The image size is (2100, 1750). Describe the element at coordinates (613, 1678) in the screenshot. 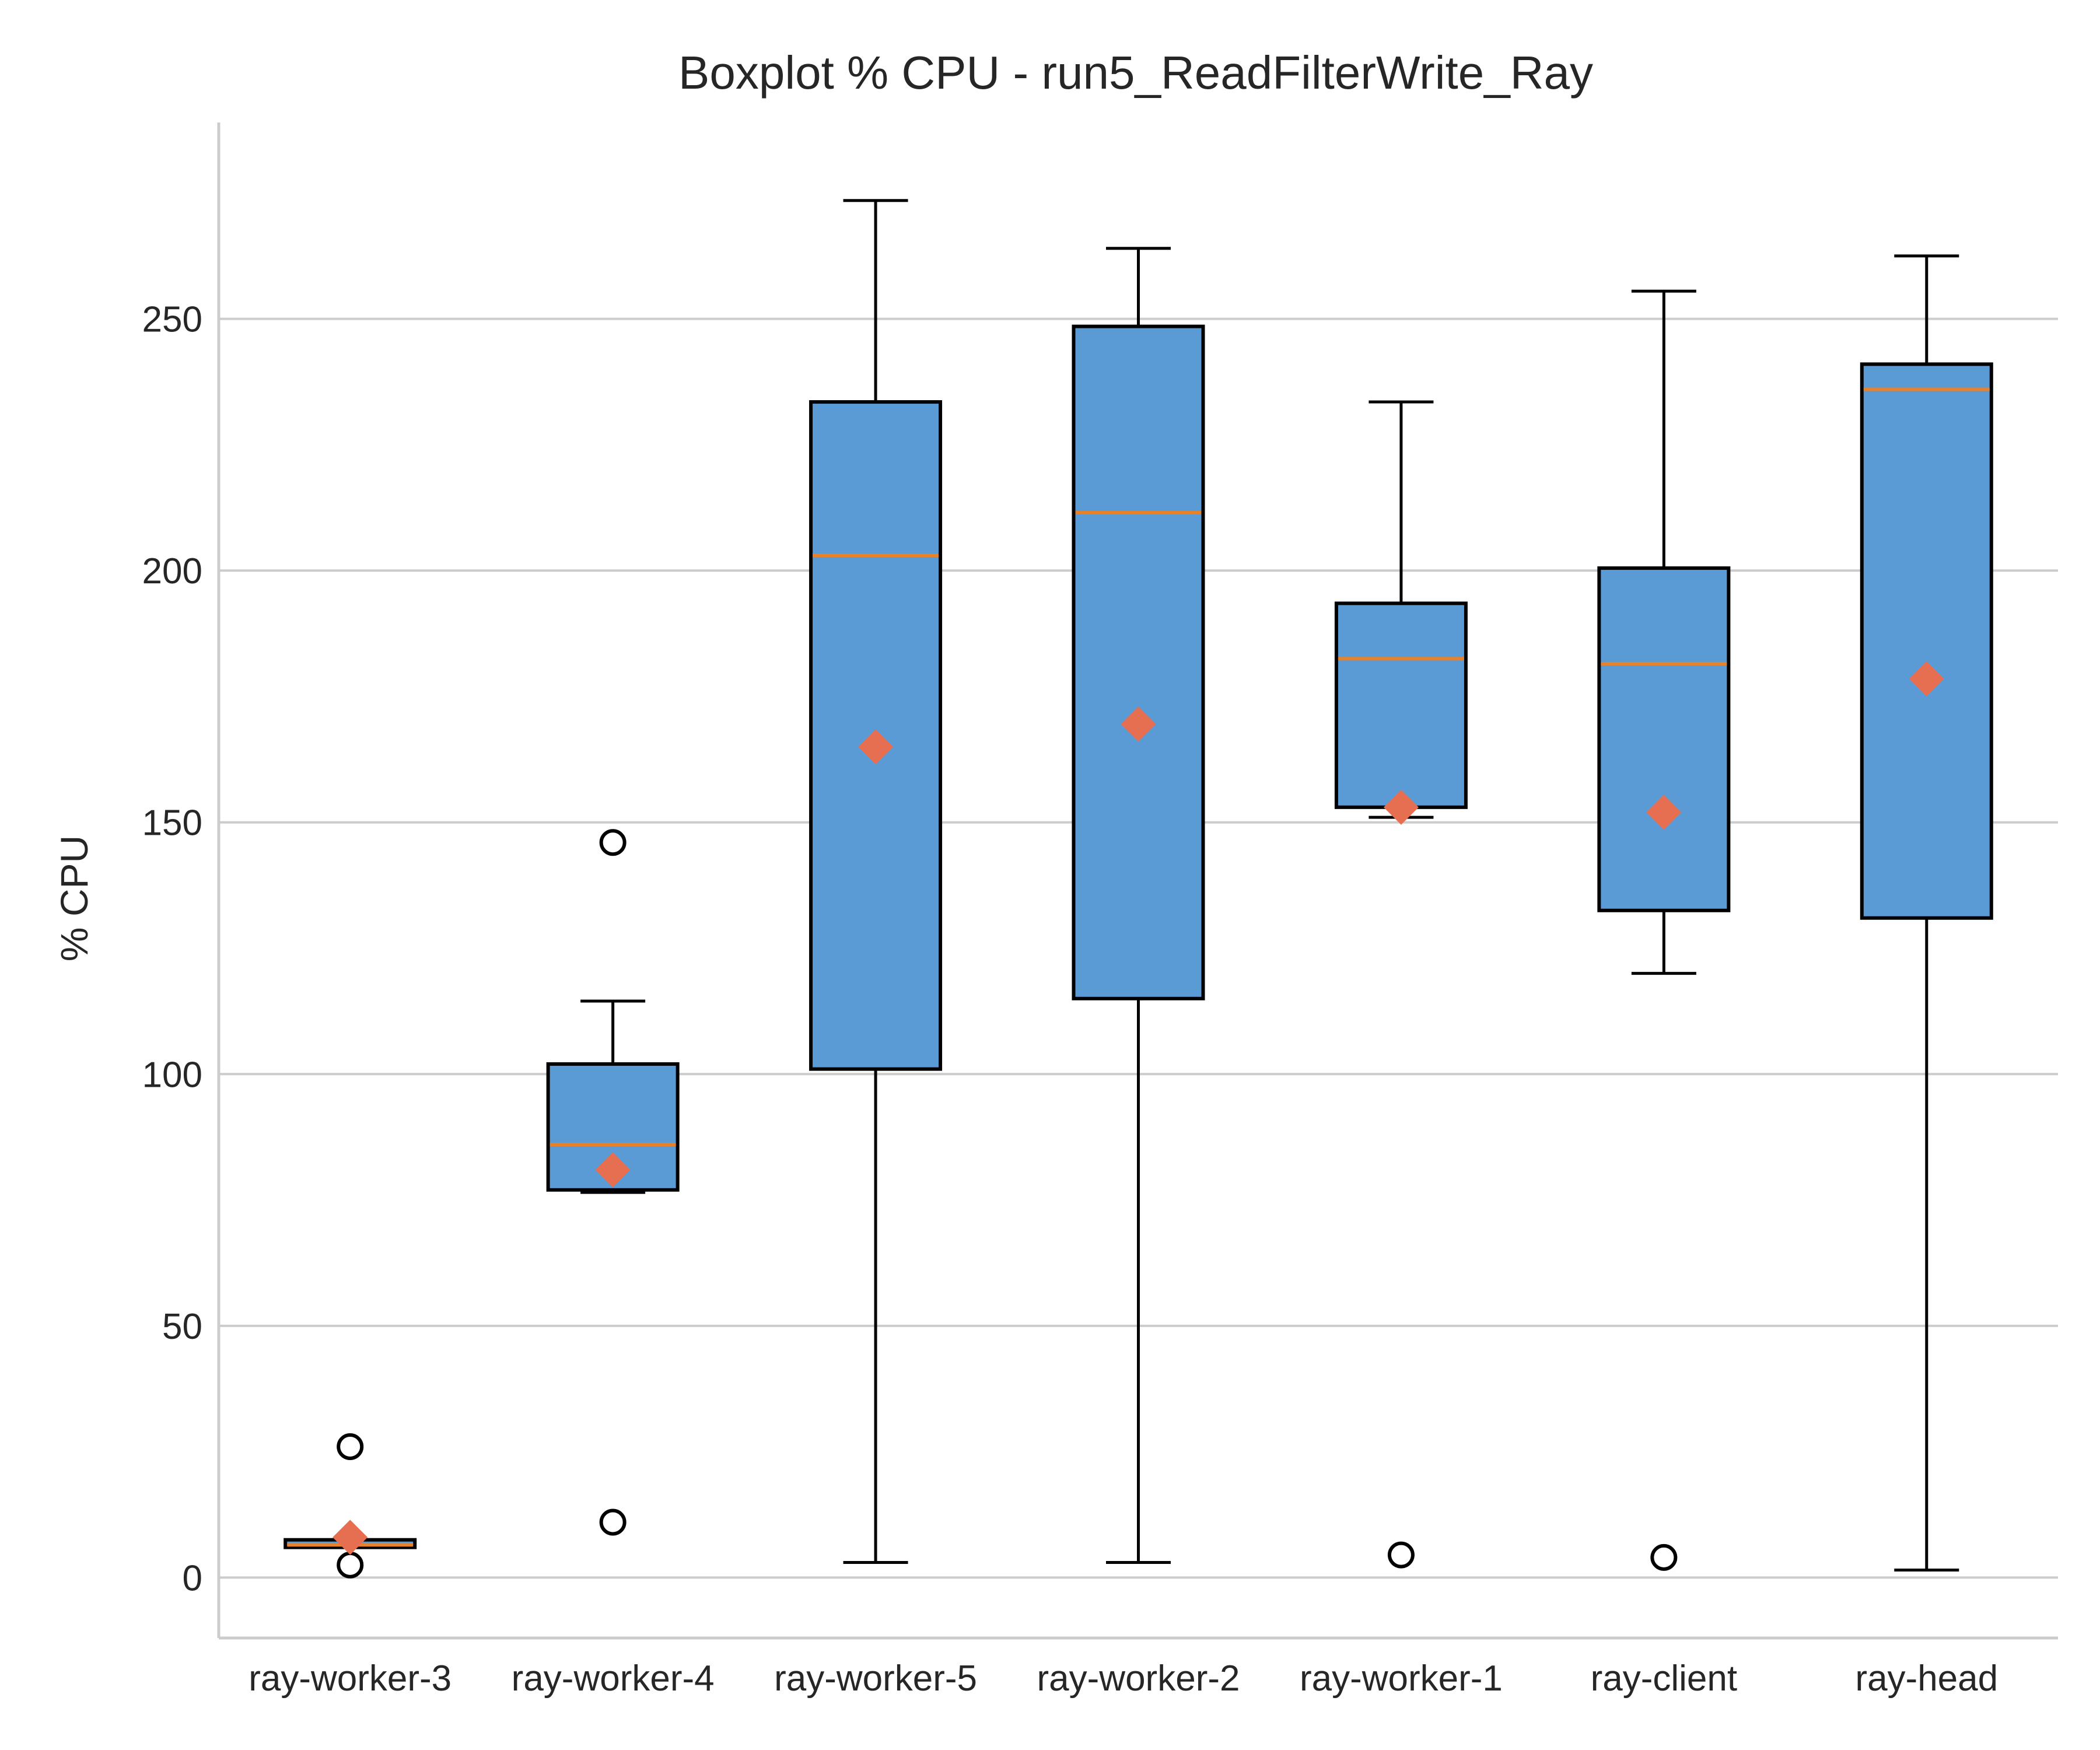

I see `x-tick-label: ray-worker-4` at that location.